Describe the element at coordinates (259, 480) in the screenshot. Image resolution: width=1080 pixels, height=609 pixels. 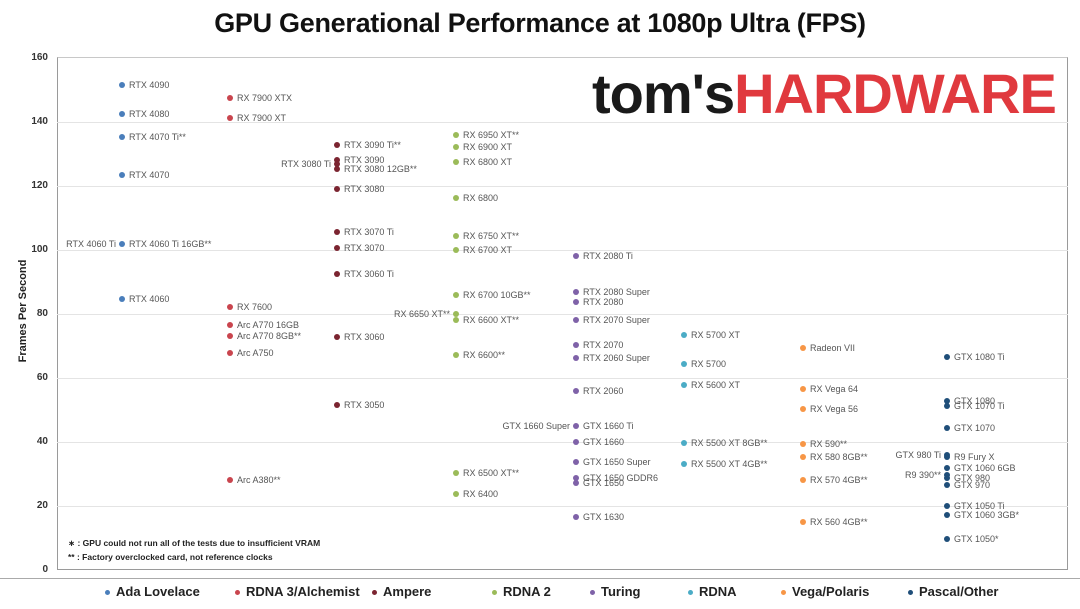
I see `data-label: Arc A380**` at that location.